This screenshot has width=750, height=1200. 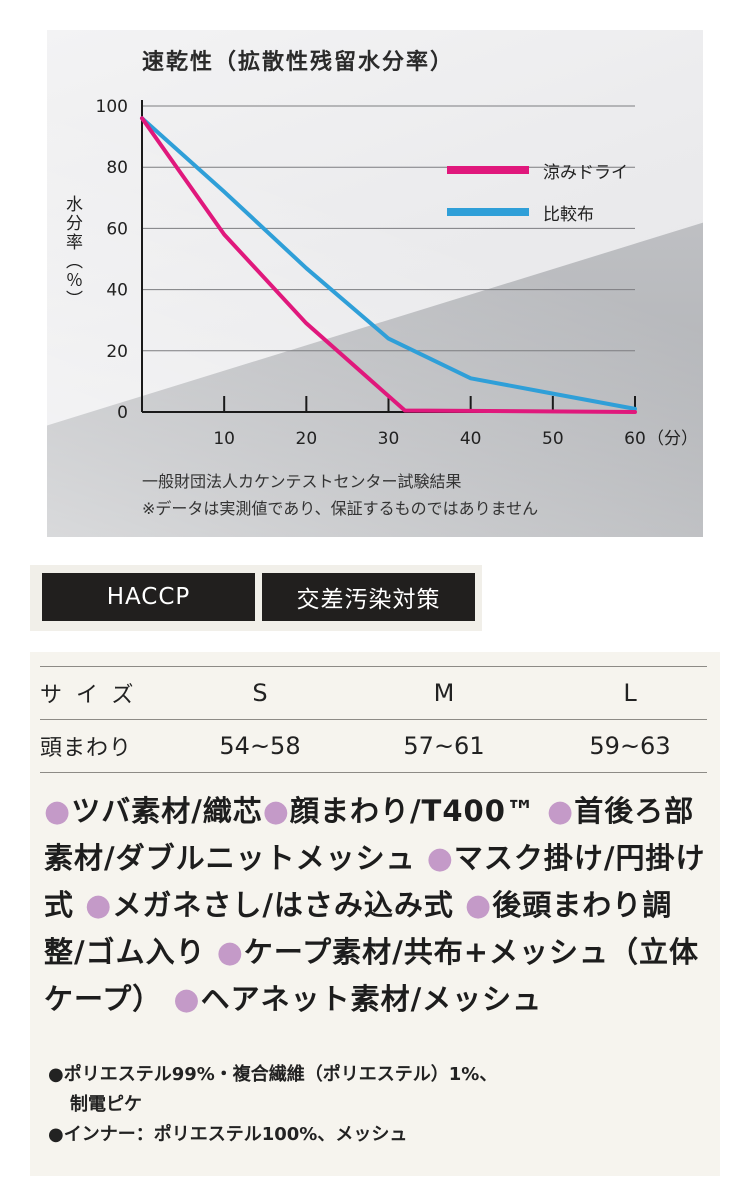 What do you see at coordinates (122, 413) in the screenshot?
I see `y-tick-label: 0` at bounding box center [122, 413].